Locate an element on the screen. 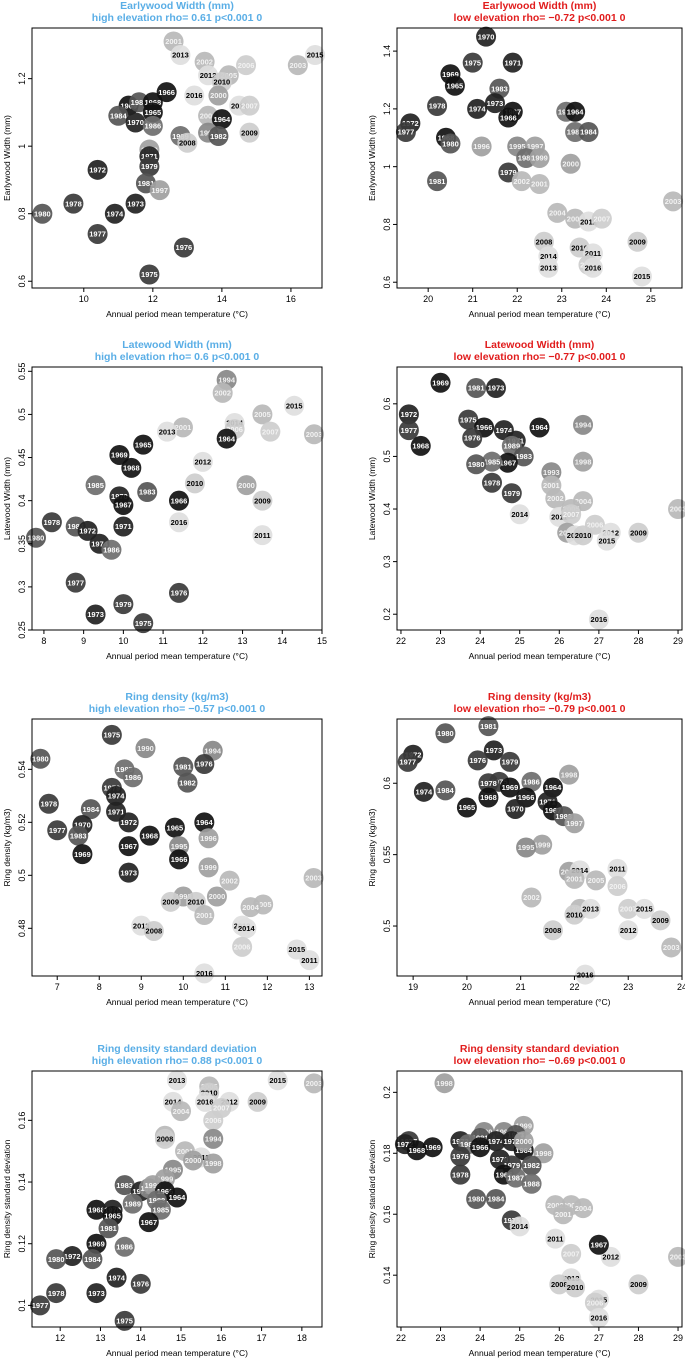 The image size is (685, 1363). point-label: 2011 is located at coordinates (555, 1238).